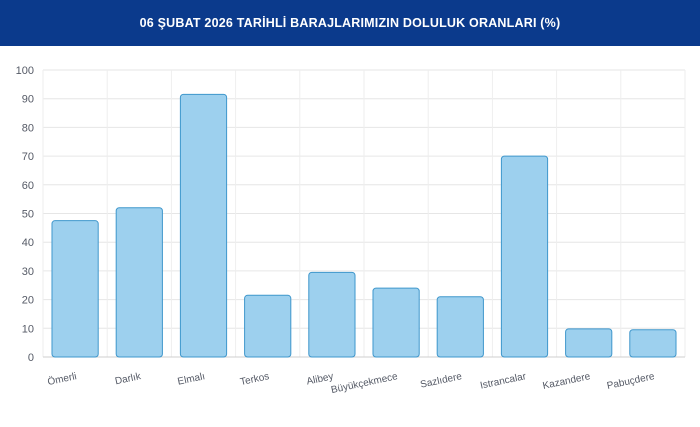 The width and height of the screenshot is (700, 427). Describe the element at coordinates (28, 128) in the screenshot. I see `y-tick-label: 80` at that location.